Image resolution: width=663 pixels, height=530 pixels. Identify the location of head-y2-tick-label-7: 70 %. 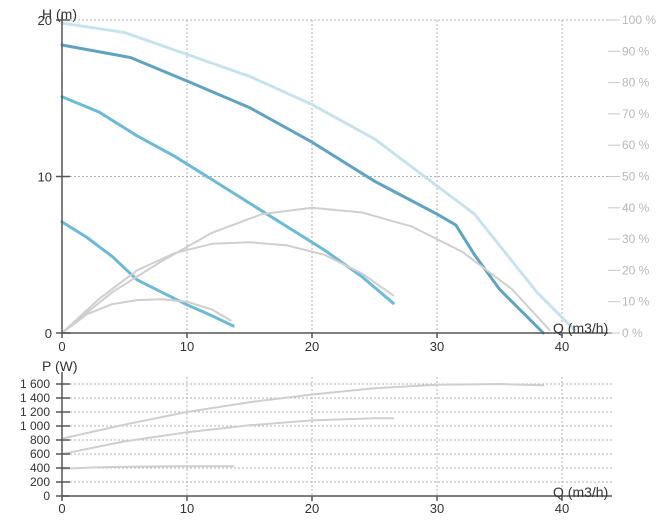
(636, 114).